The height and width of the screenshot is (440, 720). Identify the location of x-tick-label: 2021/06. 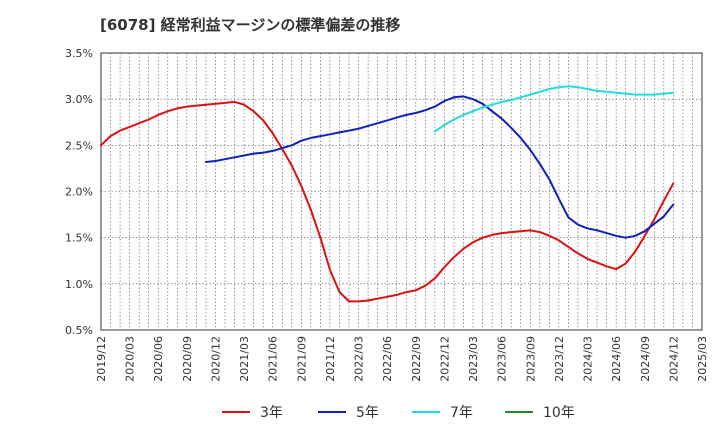
(273, 359).